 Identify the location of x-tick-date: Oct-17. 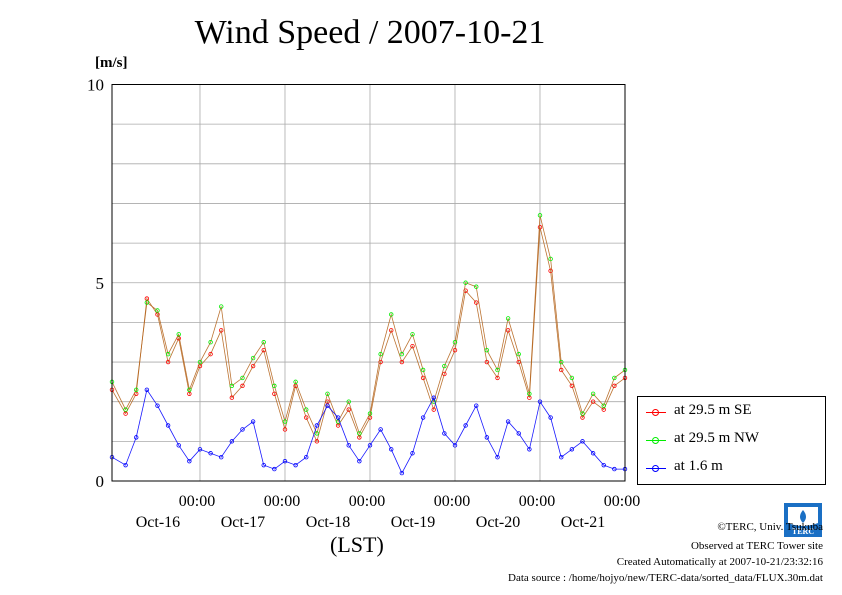
(243, 522).